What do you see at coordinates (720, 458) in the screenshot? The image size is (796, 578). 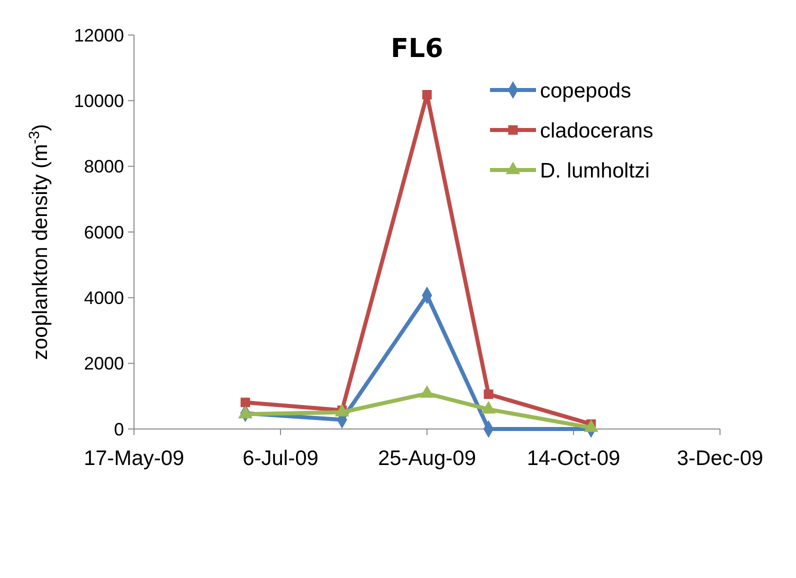 I see `x-tick-label: 3-Dec-09` at bounding box center [720, 458].